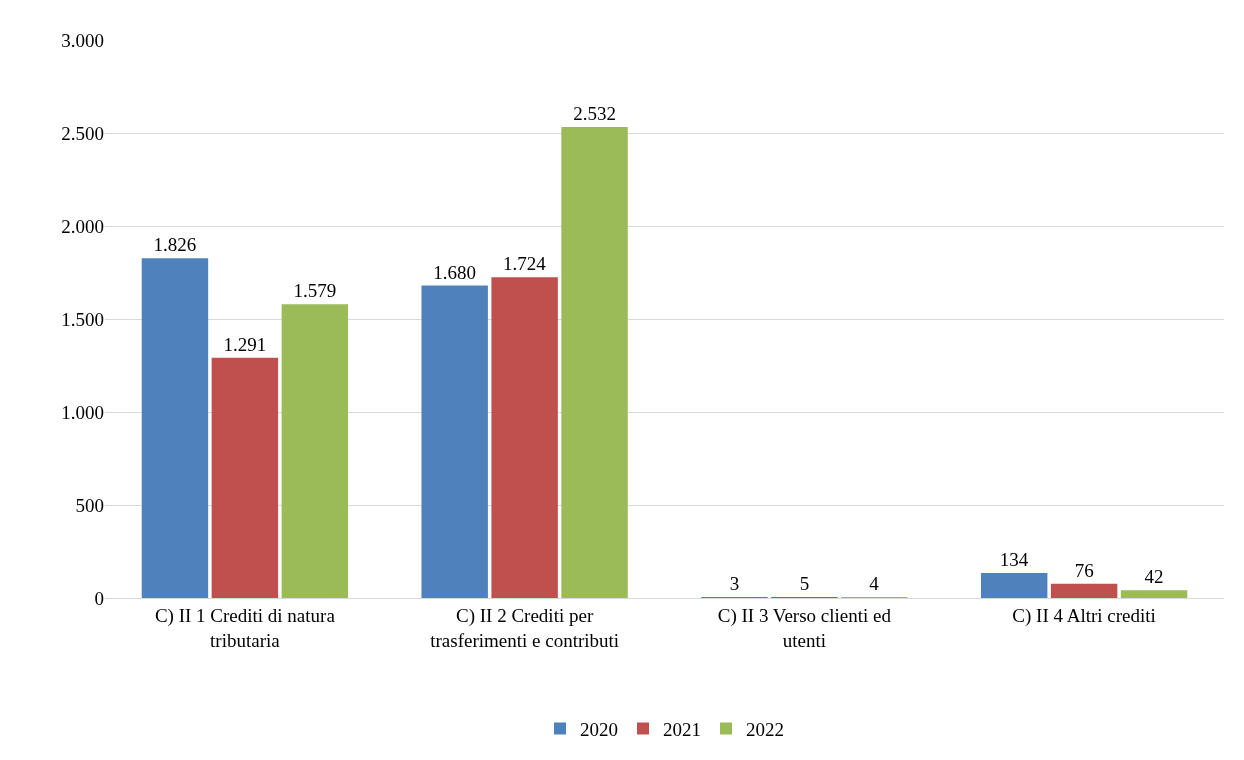 Image resolution: width=1244 pixels, height=760 pixels. What do you see at coordinates (82, 226) in the screenshot?
I see `y-tick-label: 2.000` at bounding box center [82, 226].